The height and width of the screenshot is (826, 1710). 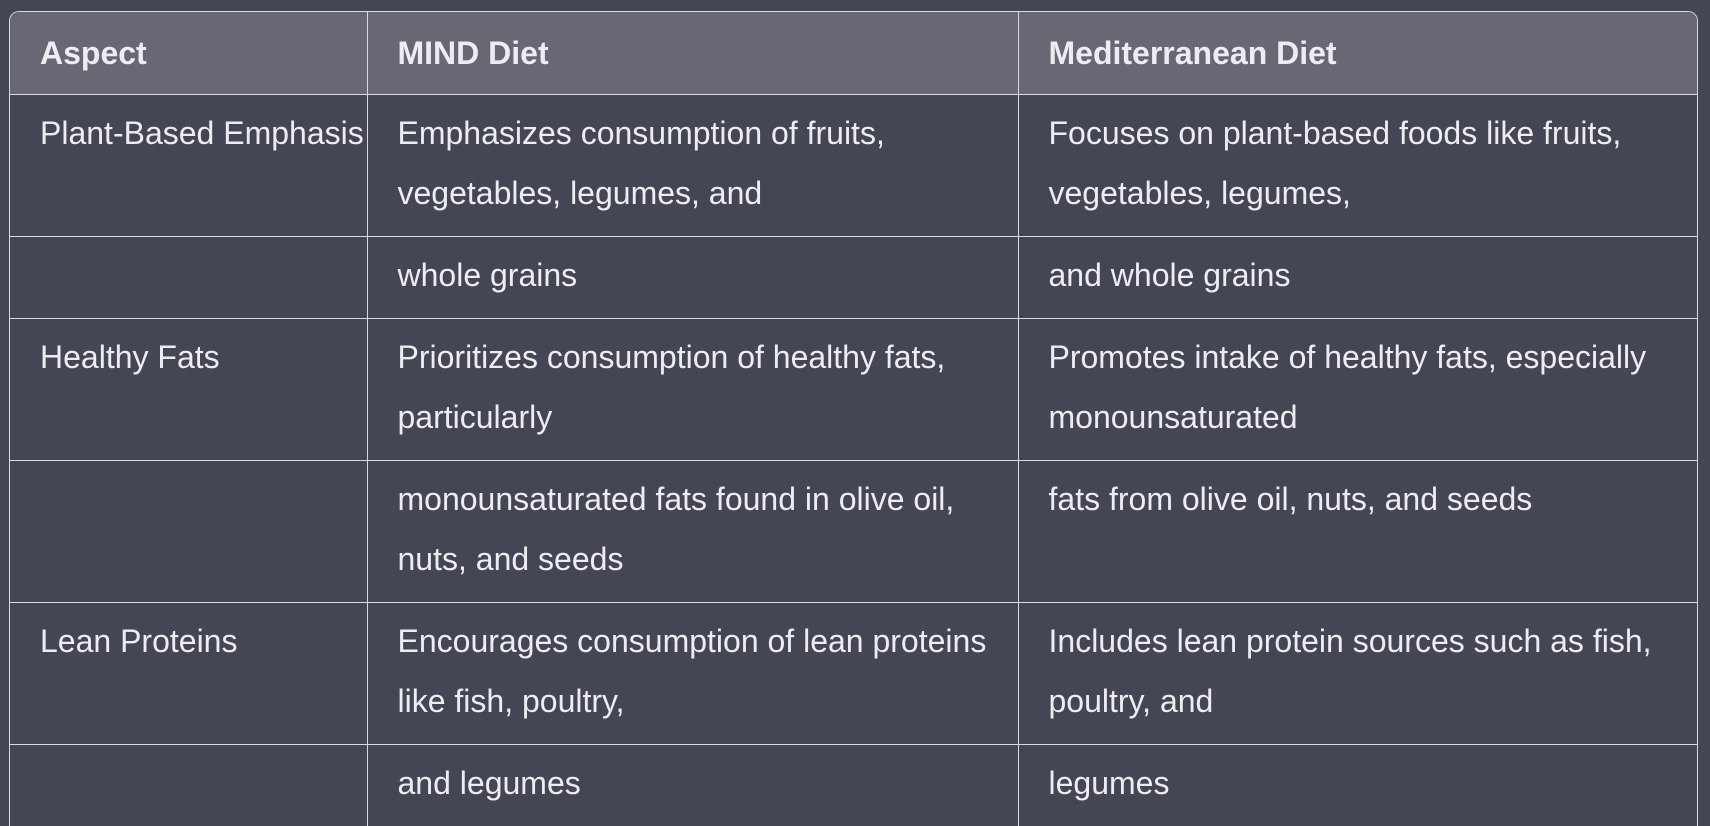 What do you see at coordinates (189, 389) in the screenshot?
I see `cell-aspect: Healthy Fats` at bounding box center [189, 389].